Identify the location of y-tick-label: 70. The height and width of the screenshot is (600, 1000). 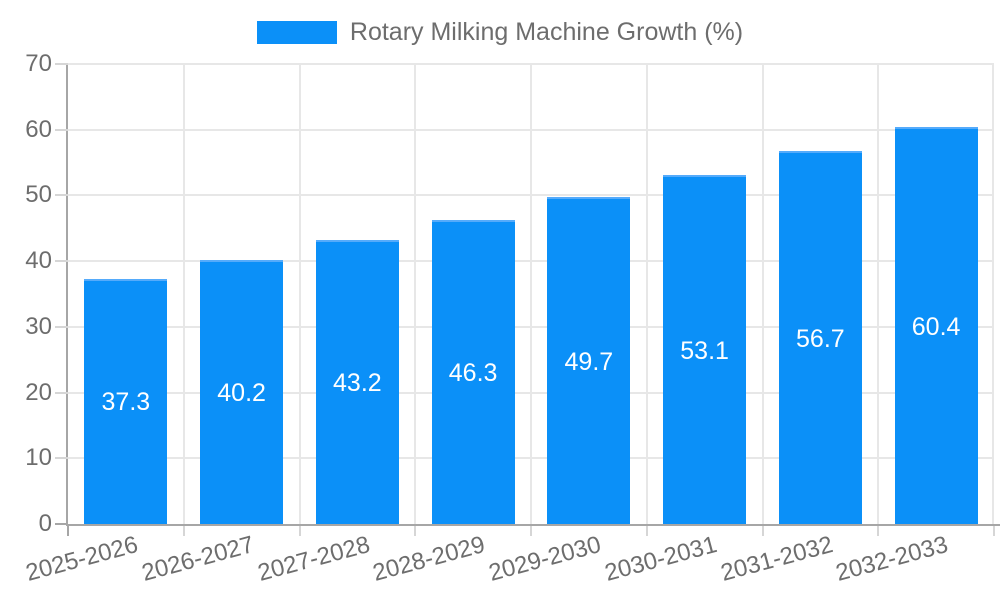
(38, 63).